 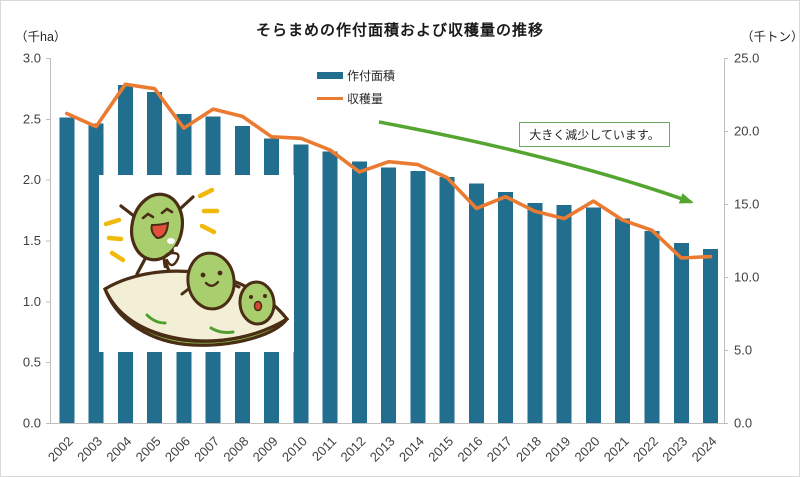 What do you see at coordinates (89, 449) in the screenshot?
I see `x-tick-label: 2003` at bounding box center [89, 449].